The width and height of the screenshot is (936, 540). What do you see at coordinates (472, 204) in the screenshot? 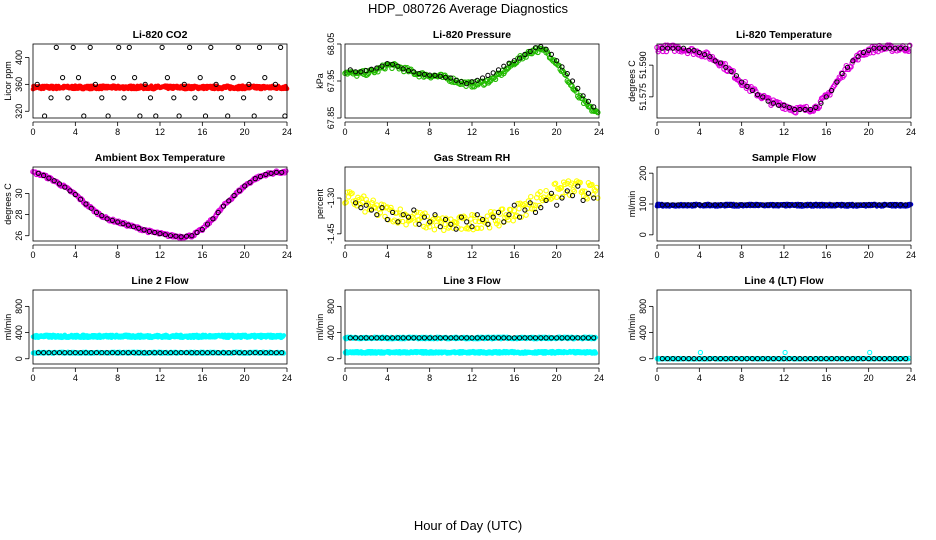
I see `plot-frame` at bounding box center [472, 204].